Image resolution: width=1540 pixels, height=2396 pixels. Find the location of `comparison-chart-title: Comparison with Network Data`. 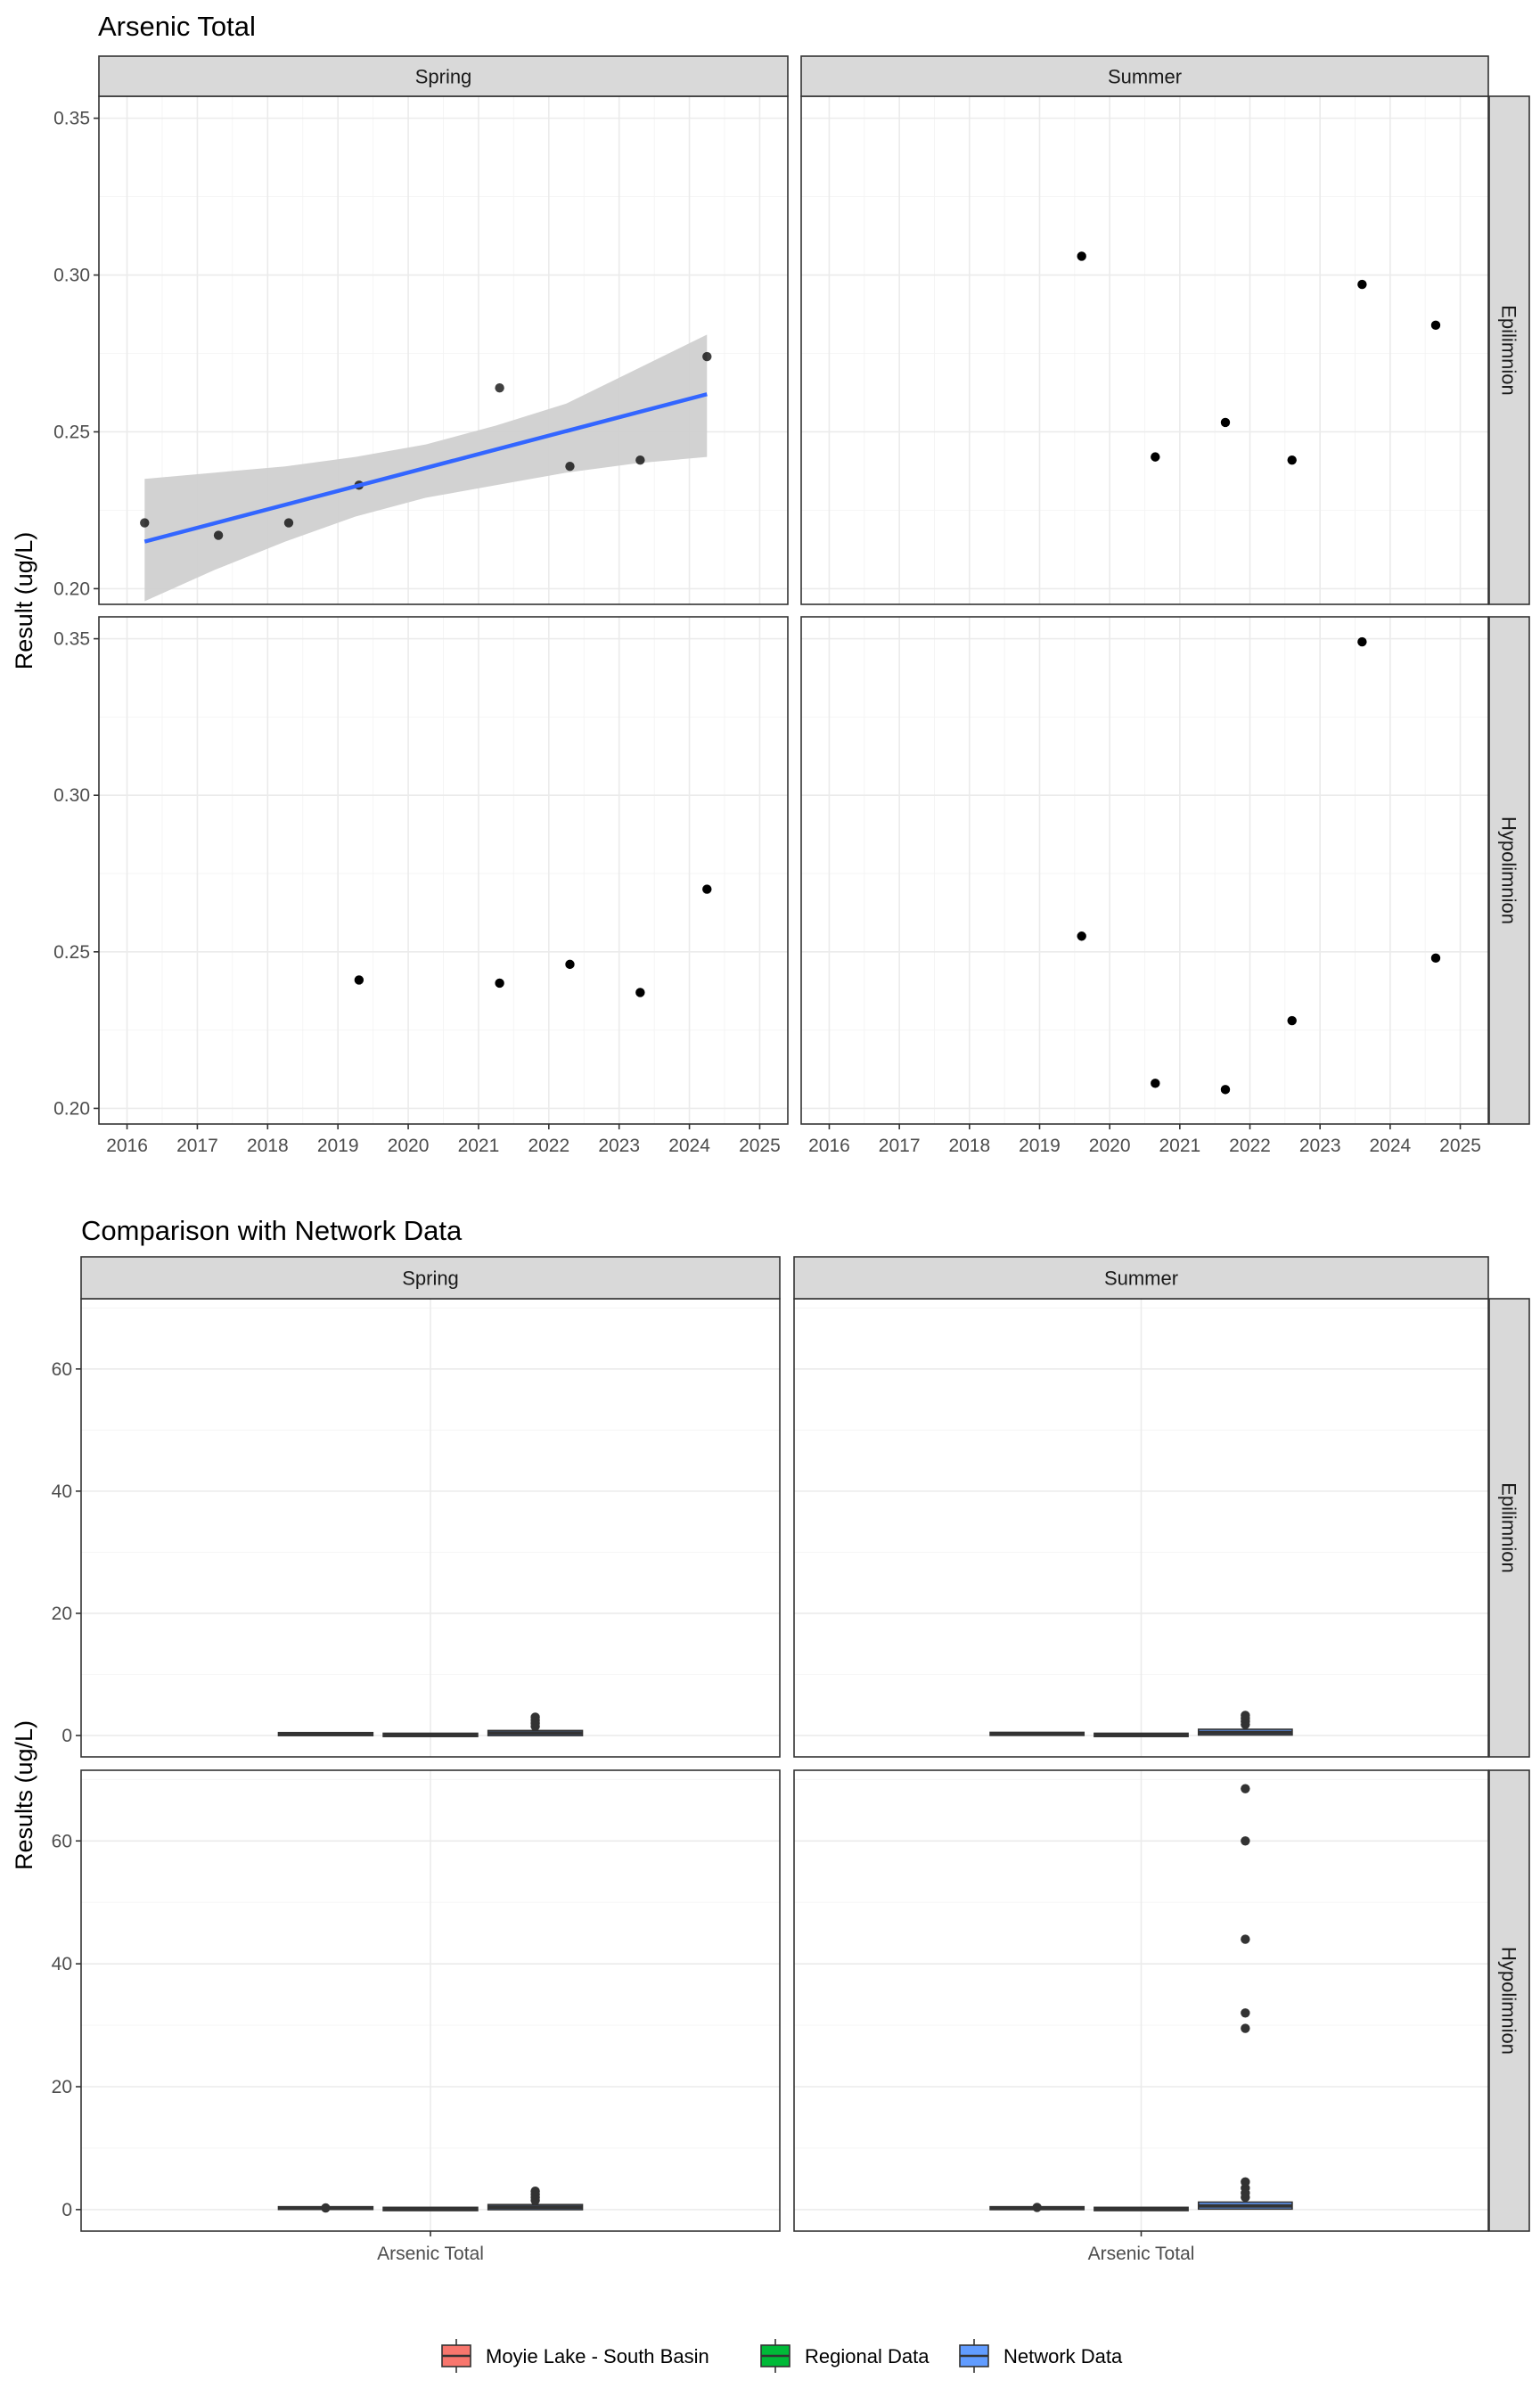

comparison-chart-title: Comparison with Network Data is located at coordinates (272, 1230).